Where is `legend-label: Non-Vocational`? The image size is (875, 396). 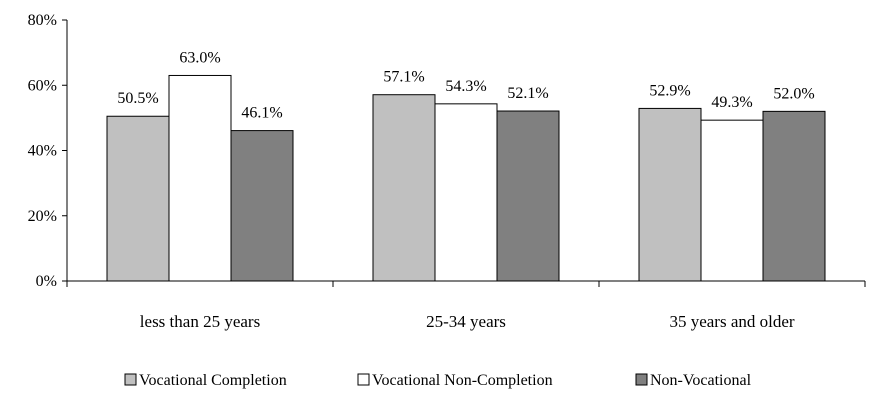 legend-label: Non-Vocational is located at coordinates (701, 380).